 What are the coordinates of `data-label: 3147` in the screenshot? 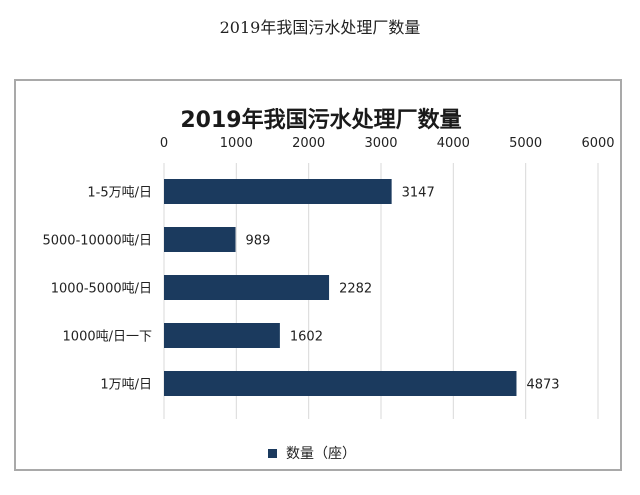 It's located at (418, 193).